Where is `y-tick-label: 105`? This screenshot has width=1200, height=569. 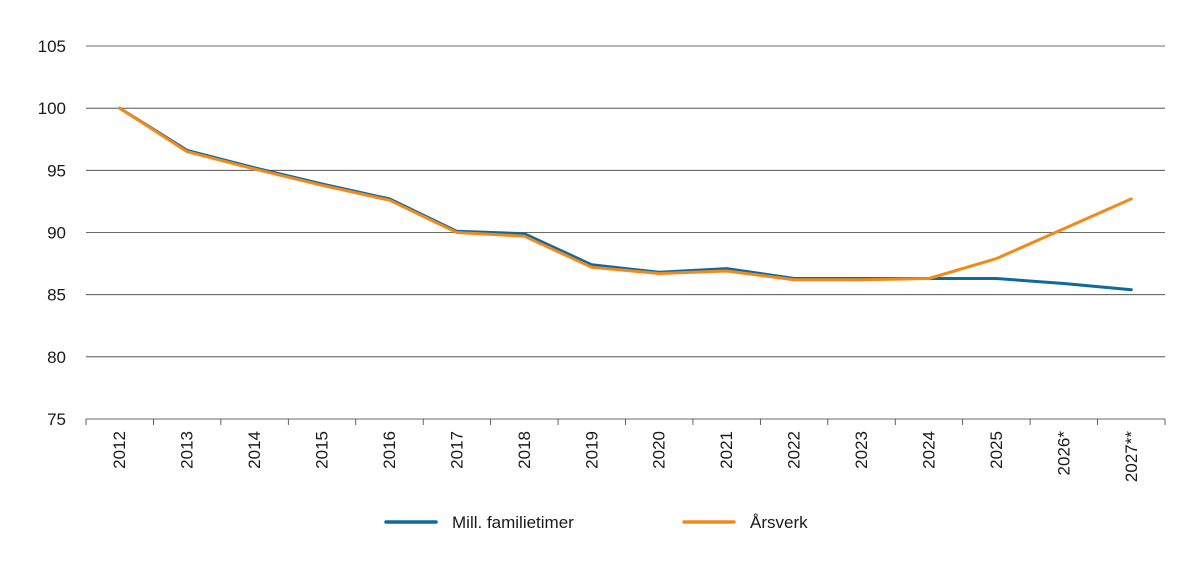 y-tick-label: 105 is located at coordinates (52, 46).